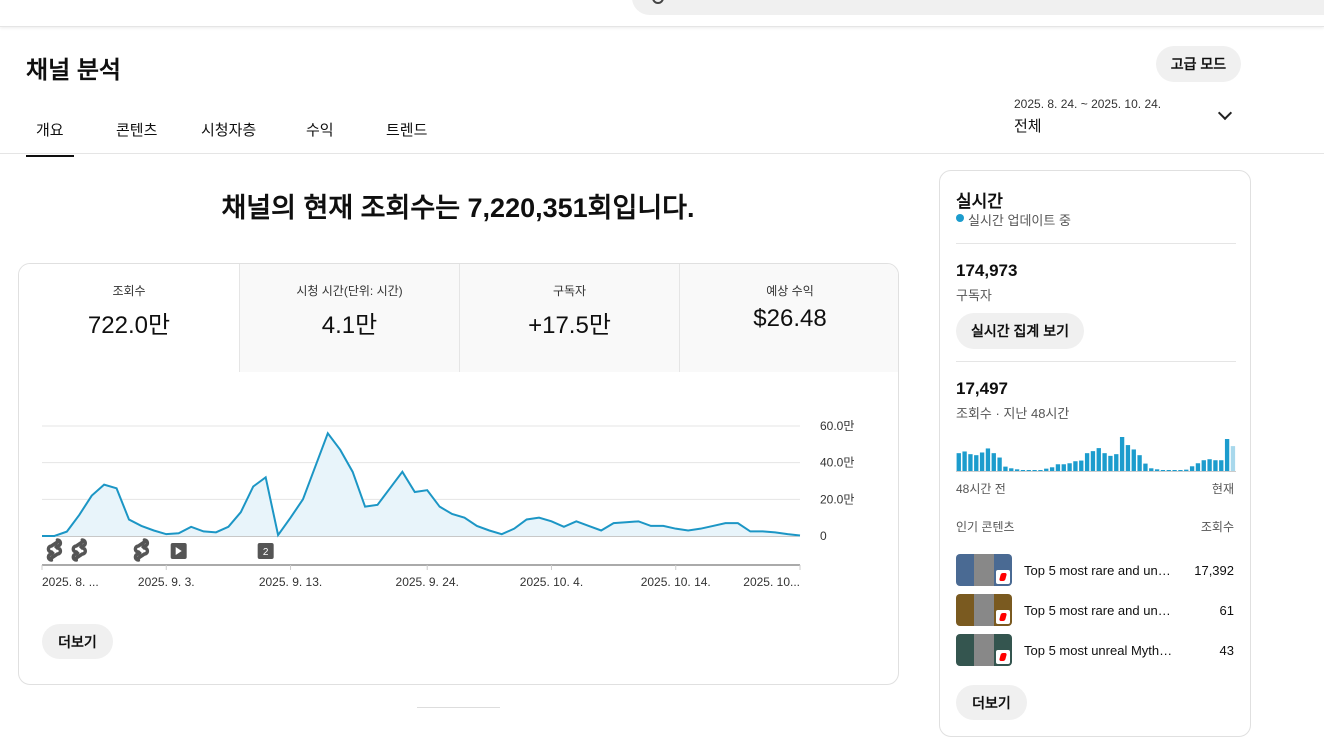  What do you see at coordinates (1095, 611) in the screenshot?
I see `popular-content-item: Top 5 most rare and unreal p... 61` at bounding box center [1095, 611].